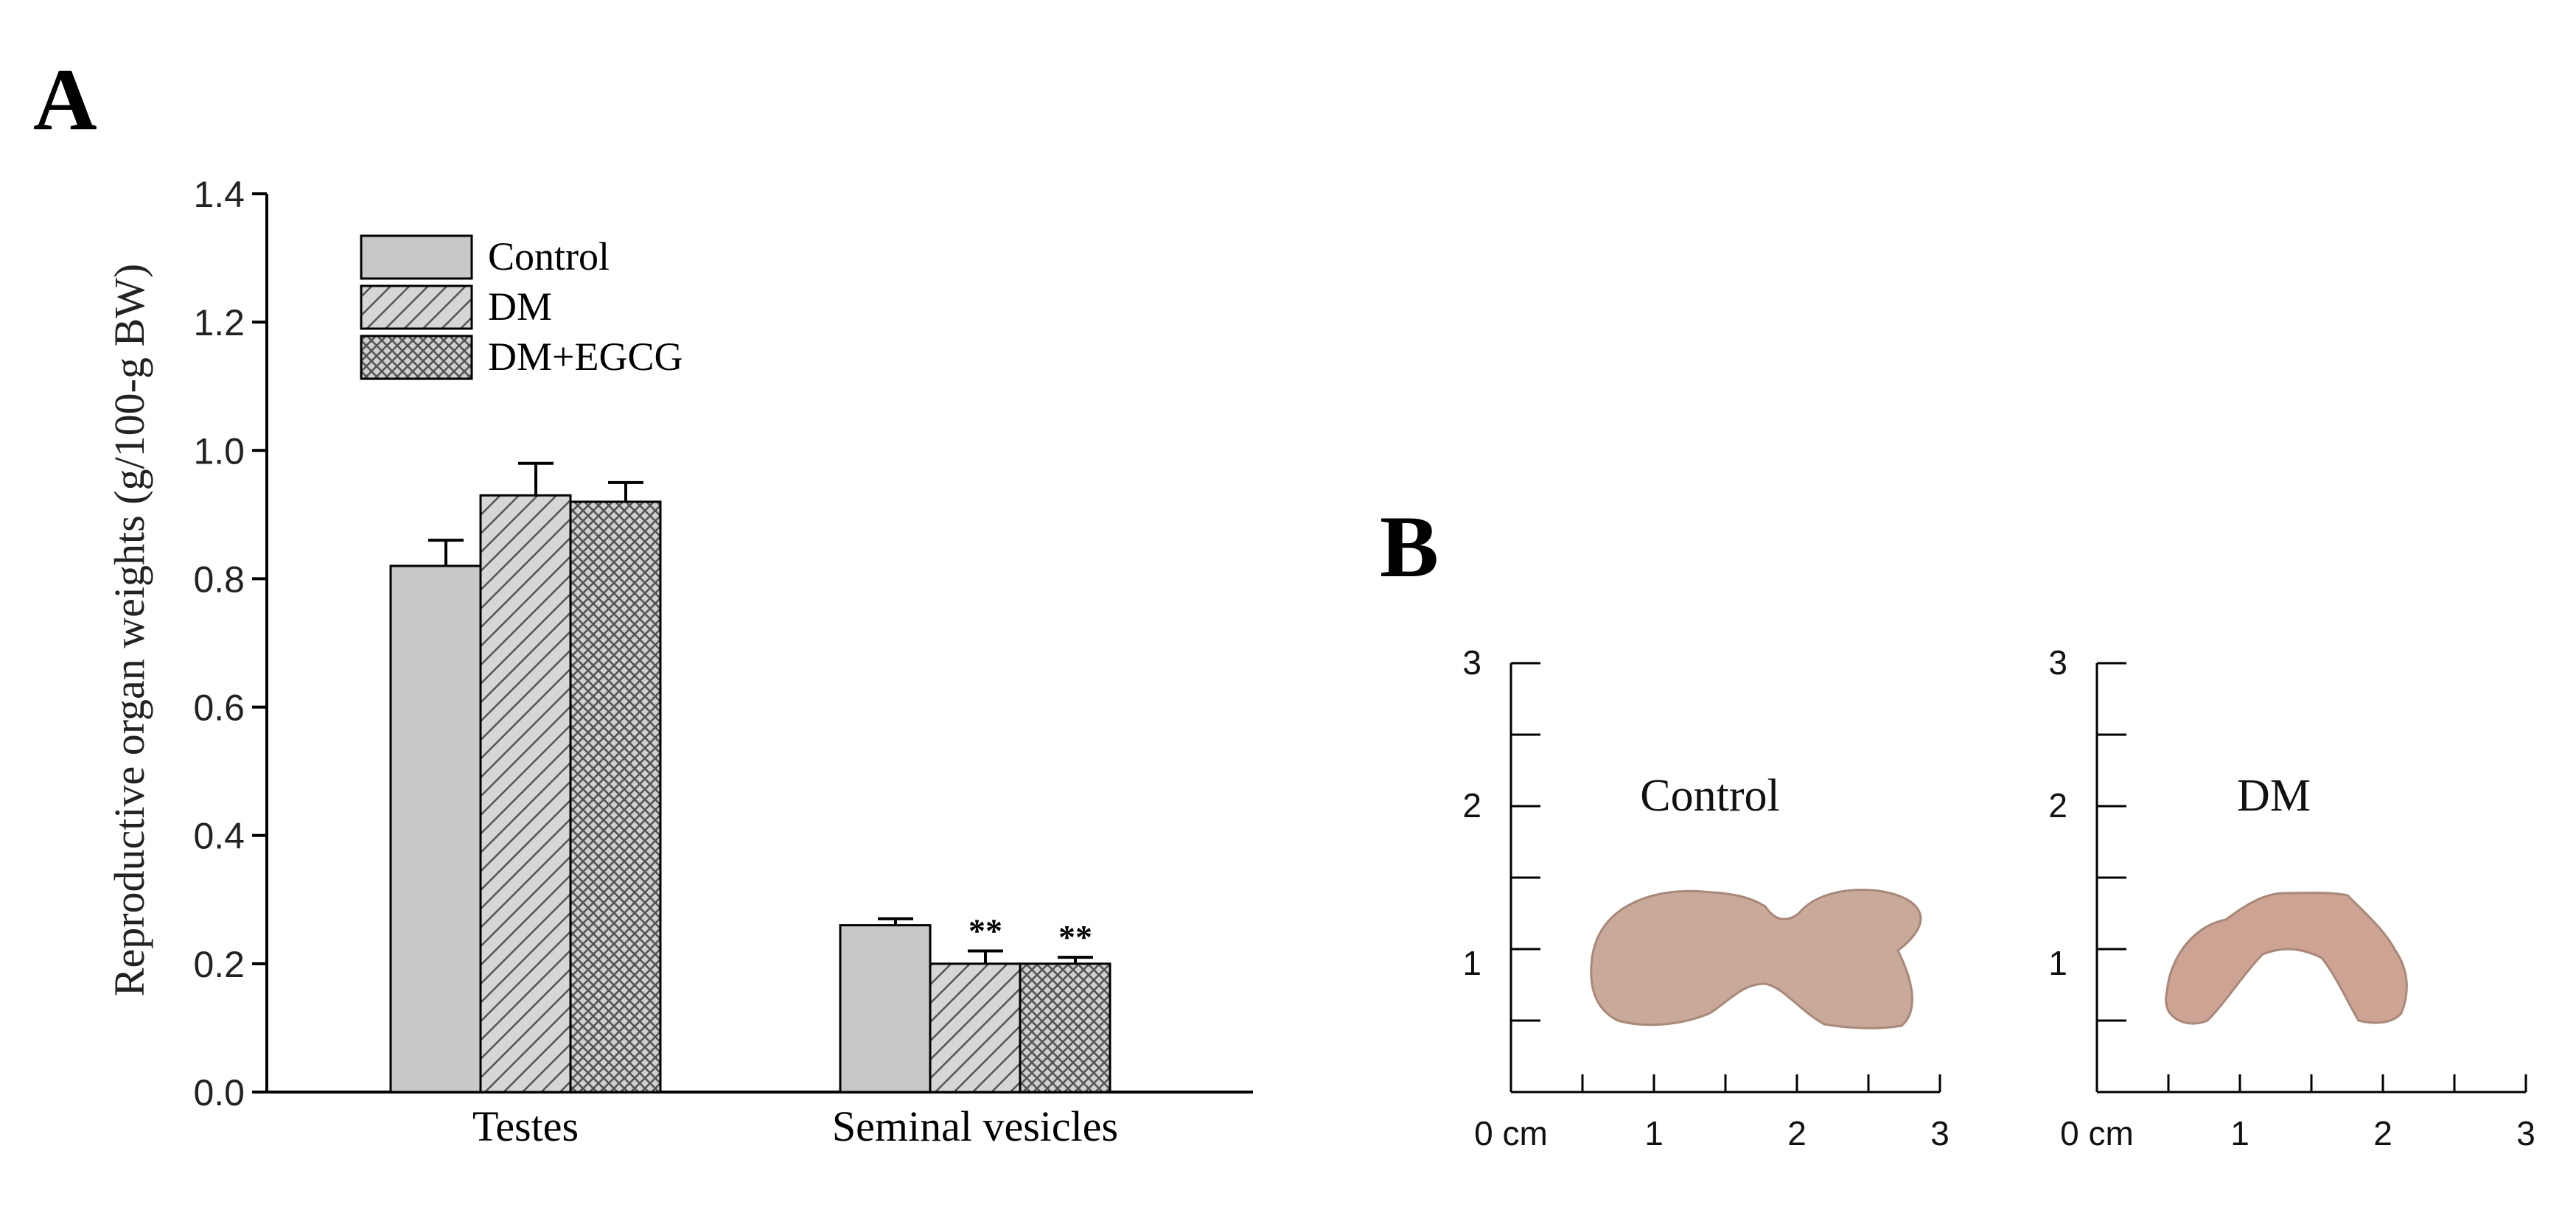 The height and width of the screenshot is (1207, 2576). What do you see at coordinates (219, 1092) in the screenshot?
I see `y-tick-label: 0.0` at bounding box center [219, 1092].